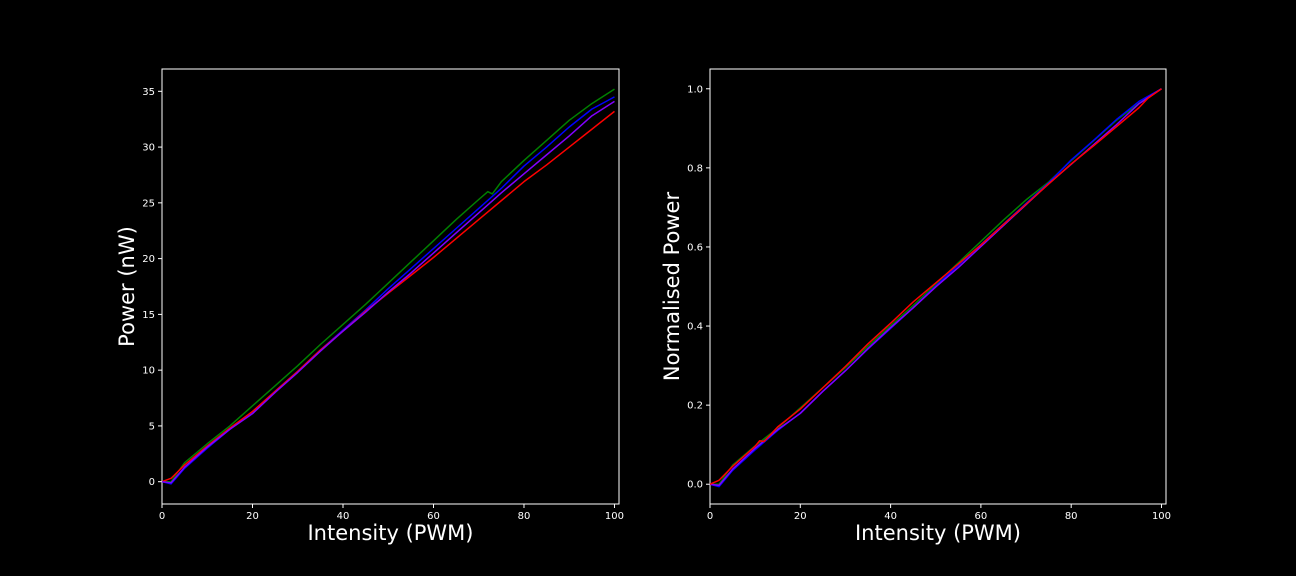  I want to click on y-axis-ticks: 0 5 10 15 20 25 30 35, so click(152, 287).